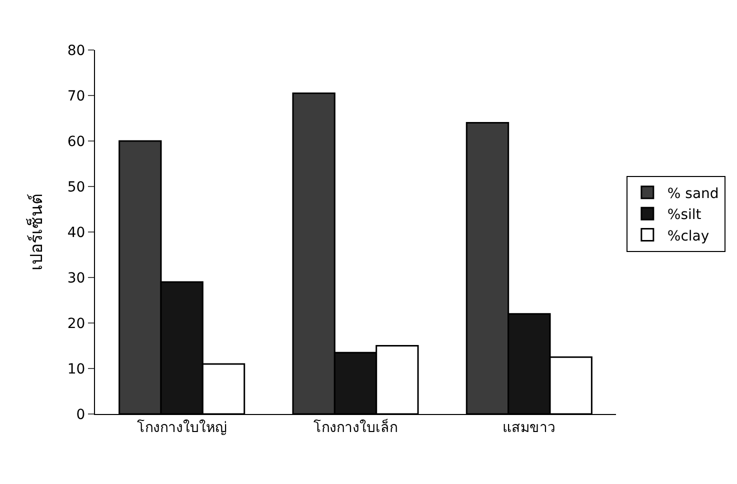  What do you see at coordinates (529, 428) in the screenshot?
I see `x-tick-label: แสมขาว` at bounding box center [529, 428].